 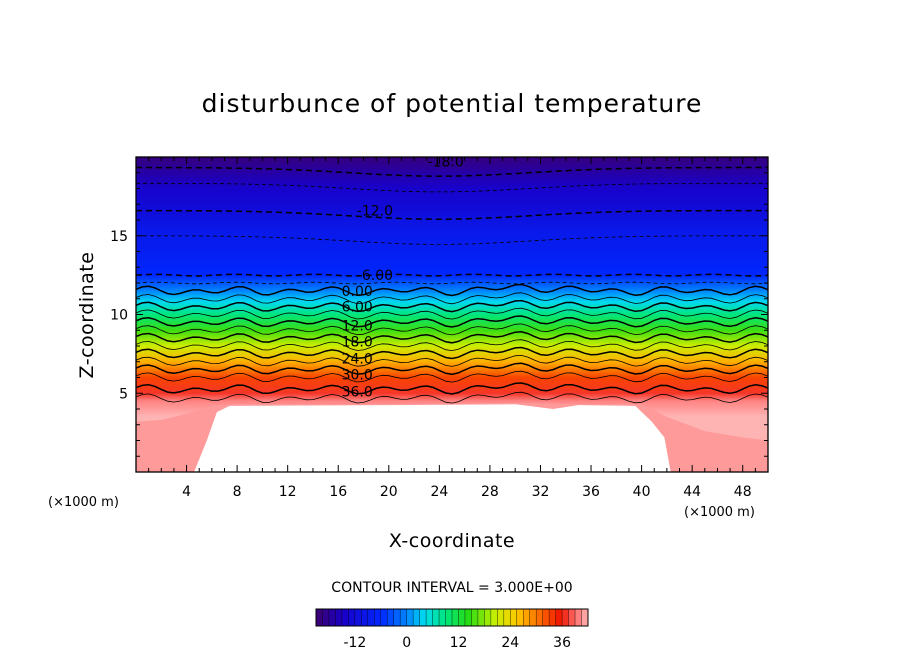 I want to click on y-axis-label: Z-coordinate, so click(x=87, y=315).